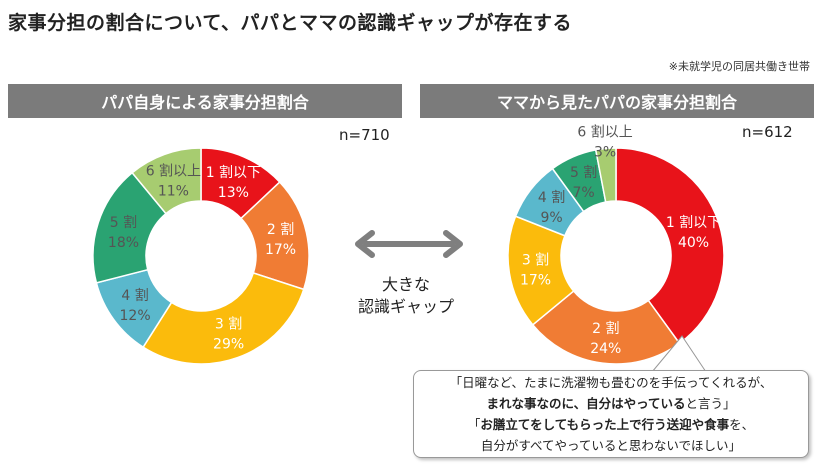 This screenshot has height=466, width=822. I want to click on right-slice-3-label: 3 割, so click(535, 260).